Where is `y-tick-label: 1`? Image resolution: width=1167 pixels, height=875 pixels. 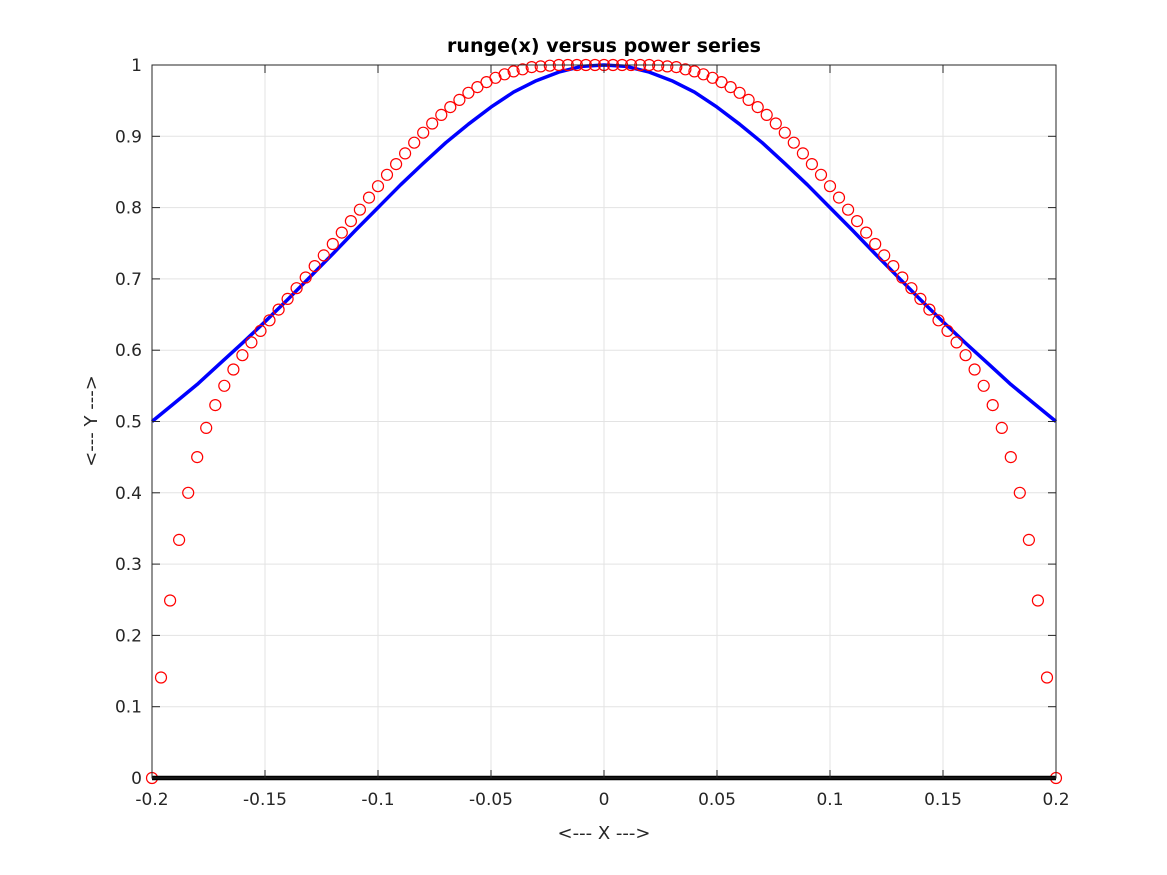
y-tick-label: 1 is located at coordinates (136, 66).